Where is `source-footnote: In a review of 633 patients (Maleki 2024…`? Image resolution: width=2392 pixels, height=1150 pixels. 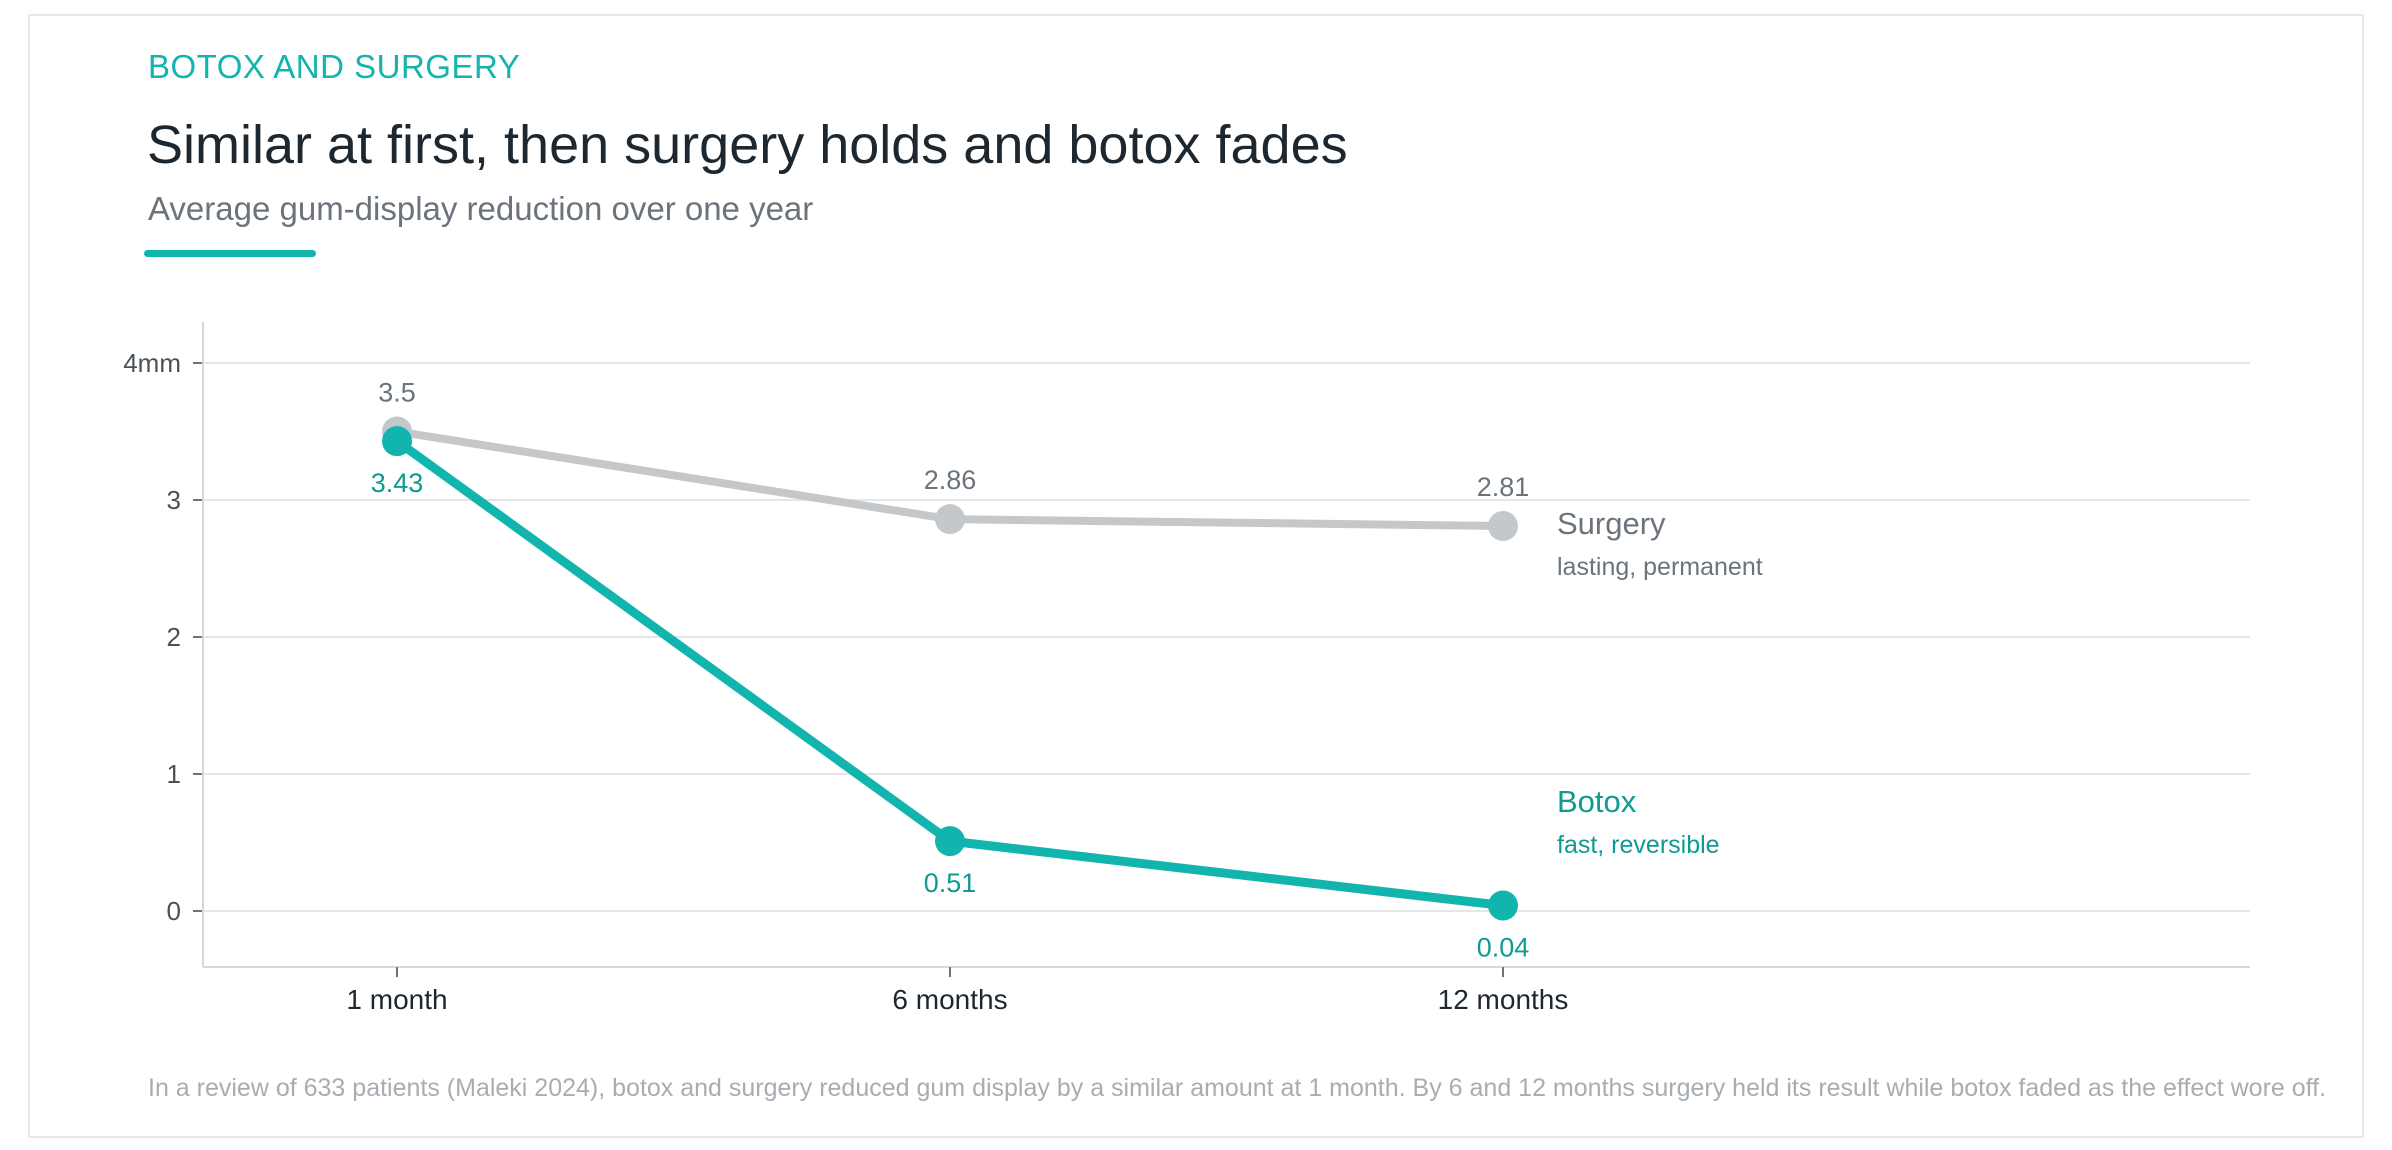
source-footnote: In a review of 633 patients (Maleki 2024… is located at coordinates (1237, 1088).